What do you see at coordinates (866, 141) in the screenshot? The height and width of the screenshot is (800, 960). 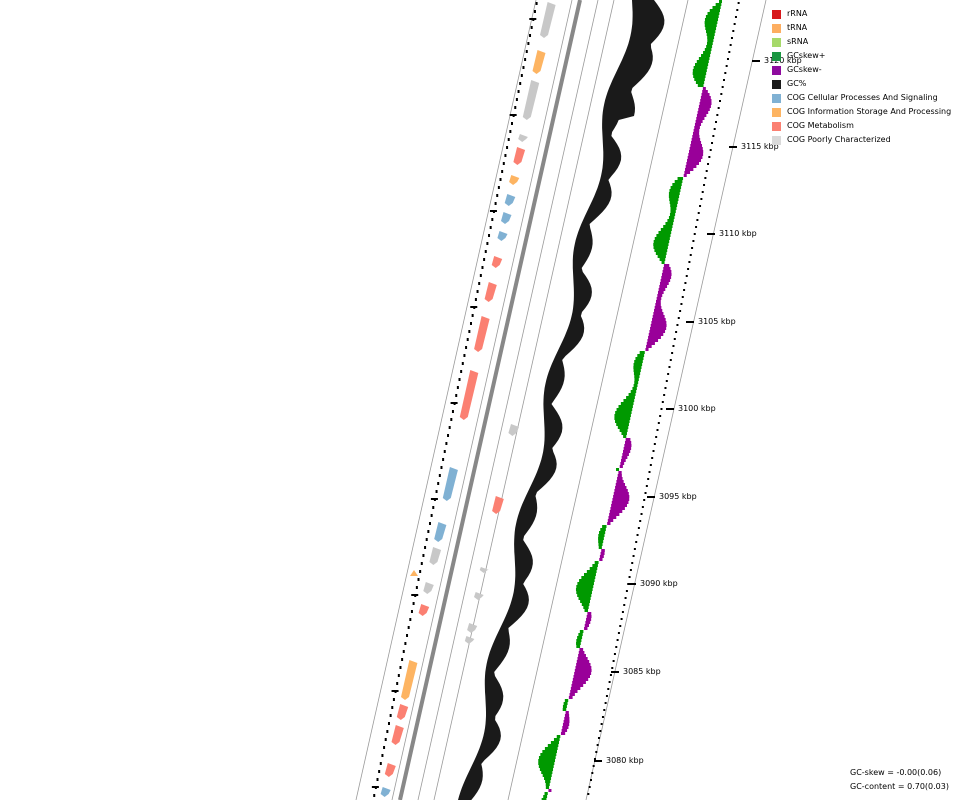 I see `legend-item-cog-poorly: COG Poorly Characterized` at bounding box center [866, 141].